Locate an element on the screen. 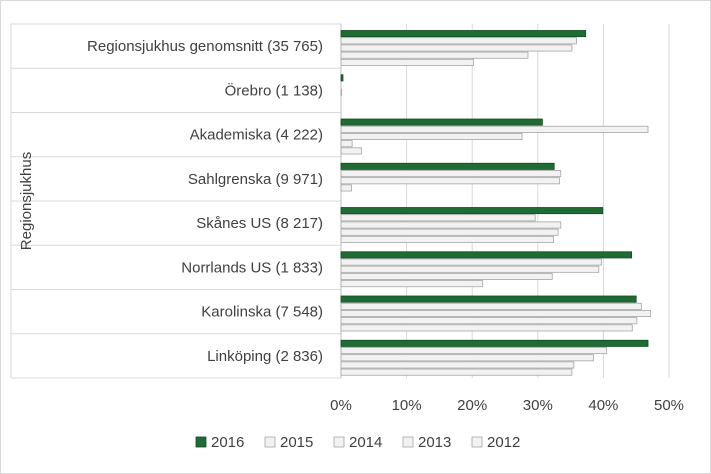 The width and height of the screenshot is (711, 474). legend-label-2016: 2016 is located at coordinates (227, 442).